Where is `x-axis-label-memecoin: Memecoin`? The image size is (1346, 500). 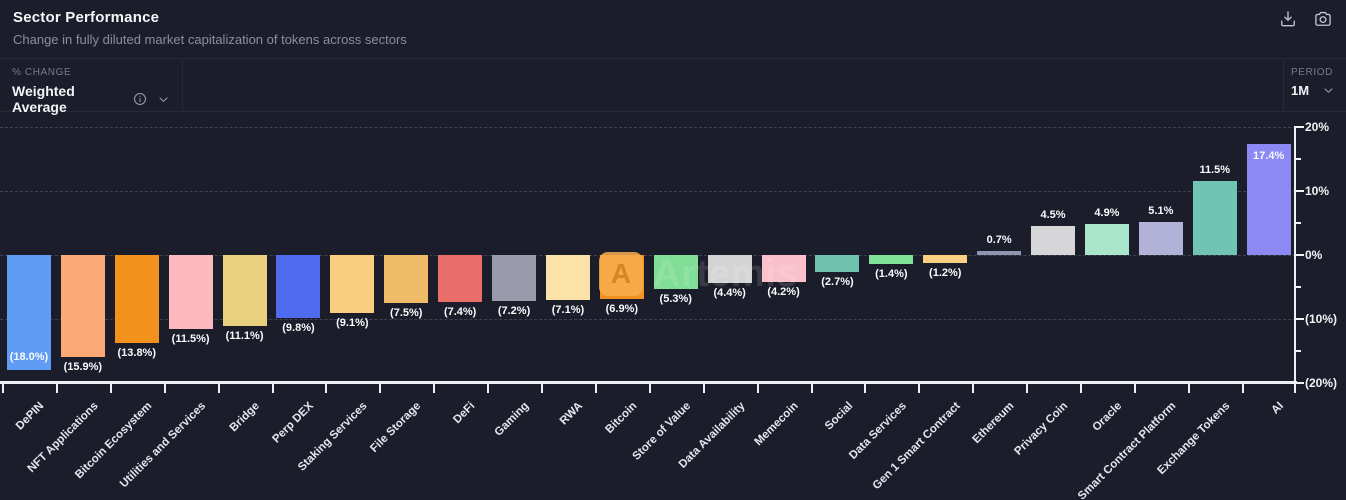
x-axis-label-memecoin: Memecoin is located at coordinates (777, 424).